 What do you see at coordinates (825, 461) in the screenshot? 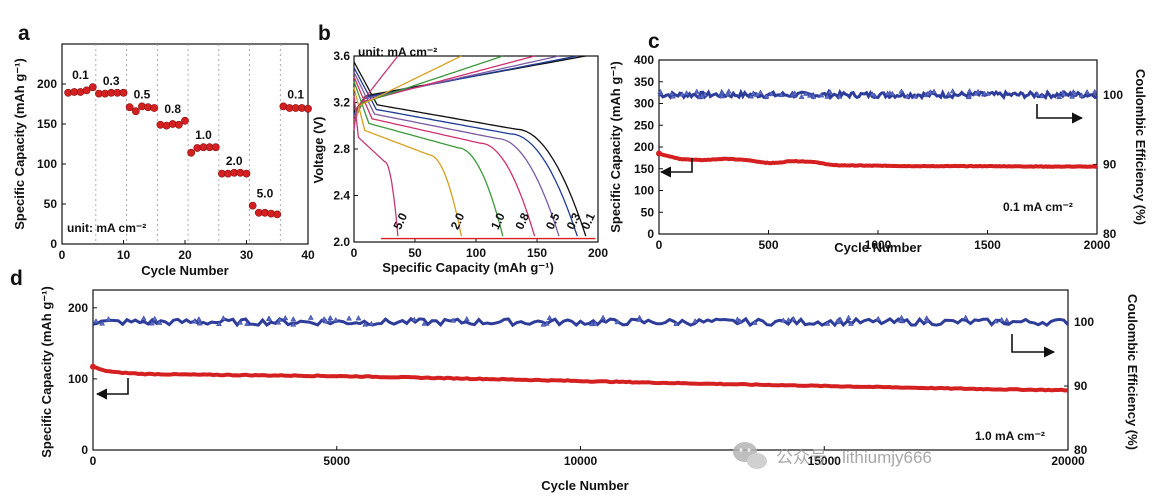
I see `panel-d-xtick-label: 15000` at bounding box center [825, 461].